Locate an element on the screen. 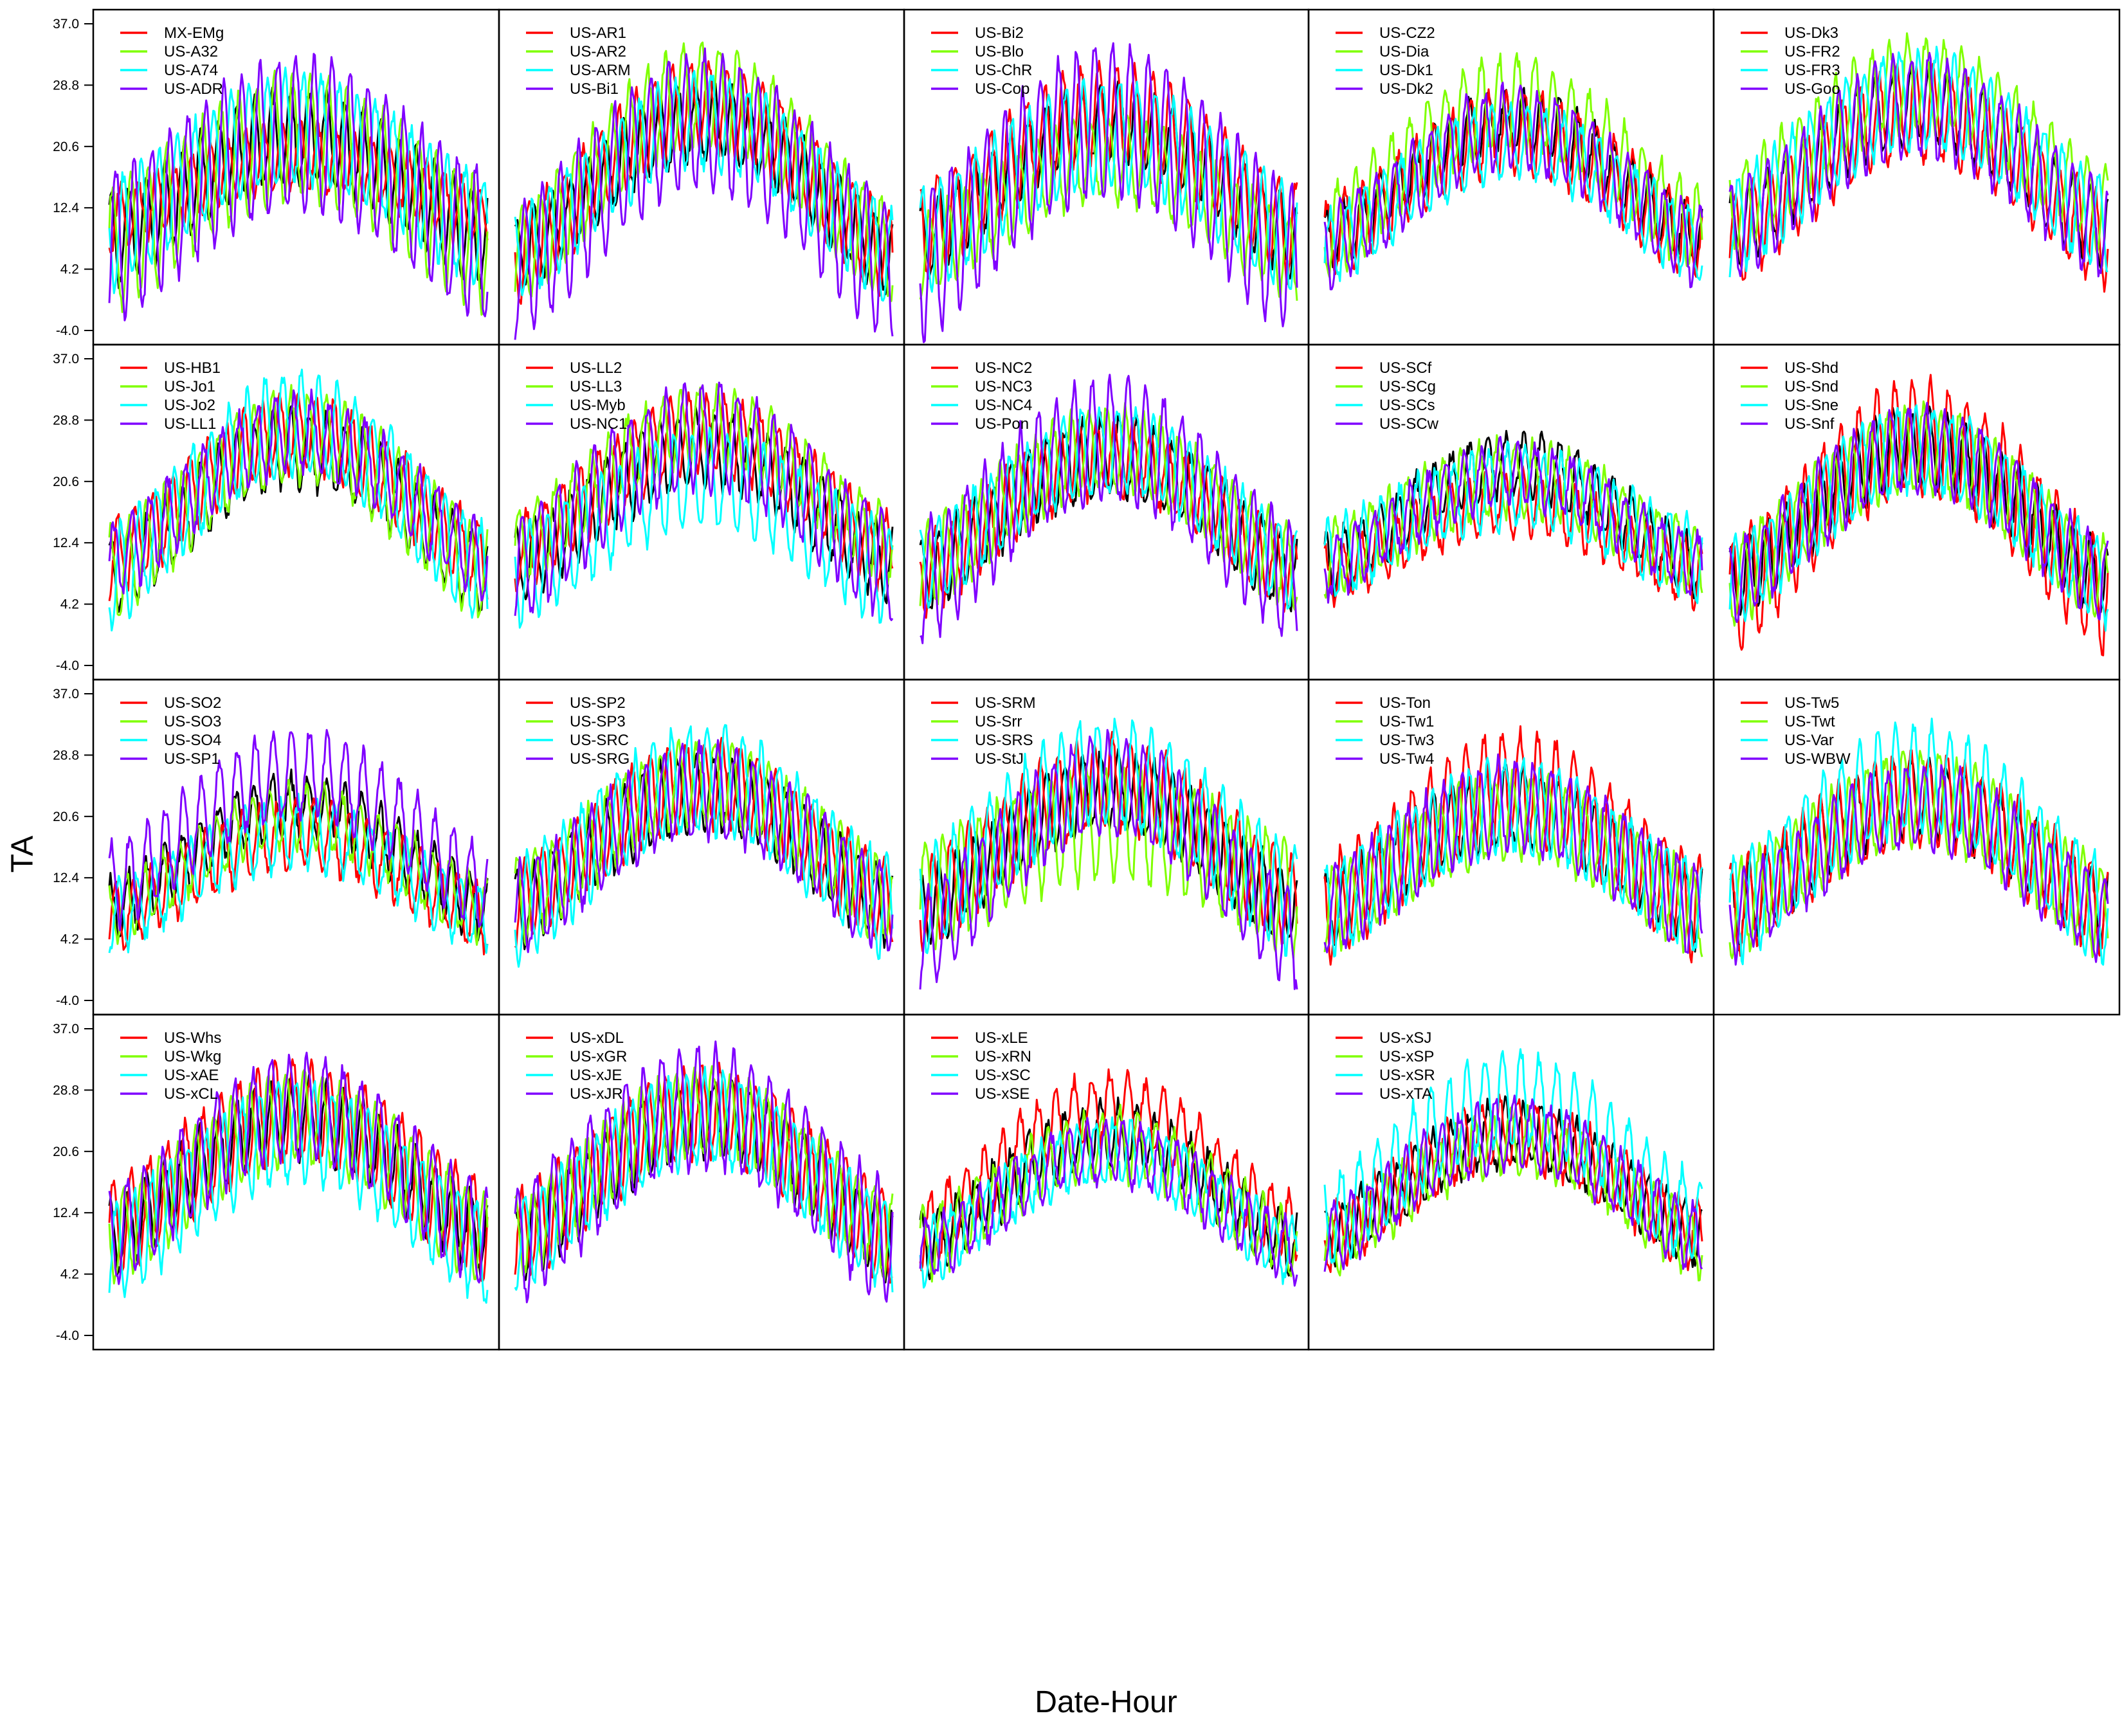 The height and width of the screenshot is (1736, 2122). series-line-US-Pon is located at coordinates (1109, 509).